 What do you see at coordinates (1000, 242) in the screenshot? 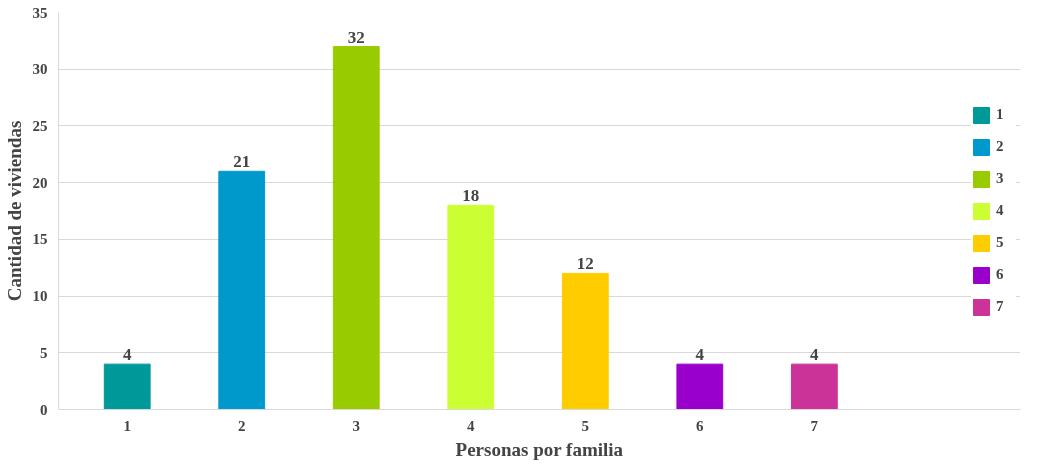
I see `legend-label: 5` at bounding box center [1000, 242].